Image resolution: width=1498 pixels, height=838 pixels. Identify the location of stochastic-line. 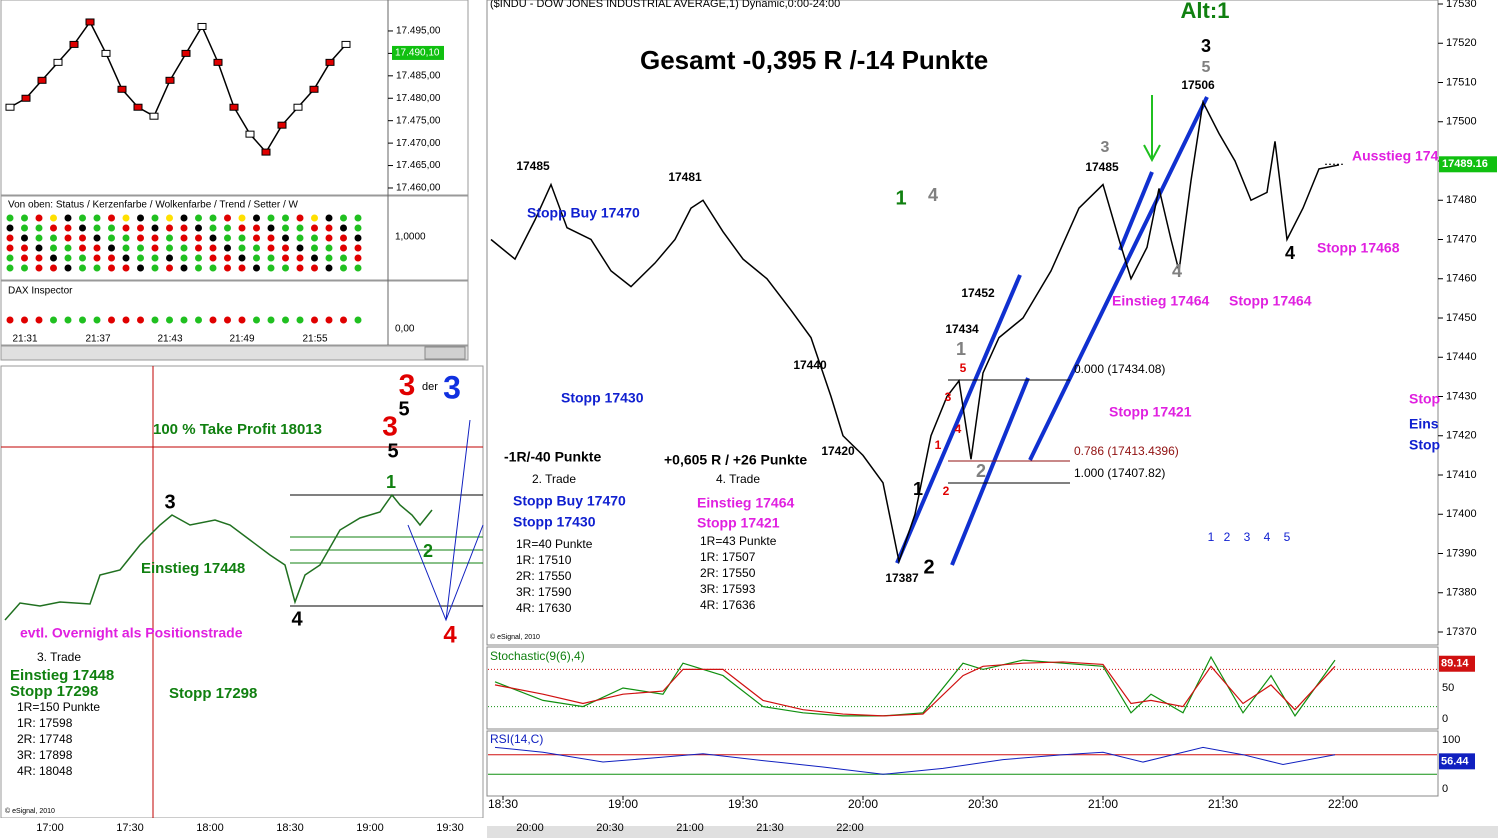
(915, 686).